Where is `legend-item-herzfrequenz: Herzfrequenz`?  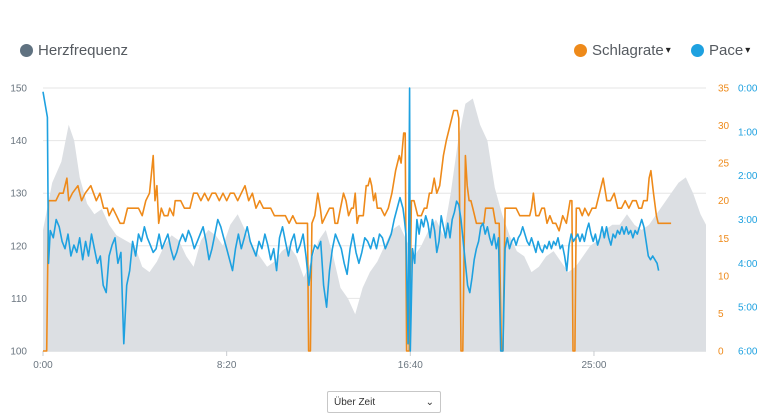
legend-item-herzfrequenz: Herzfrequenz is located at coordinates (74, 50).